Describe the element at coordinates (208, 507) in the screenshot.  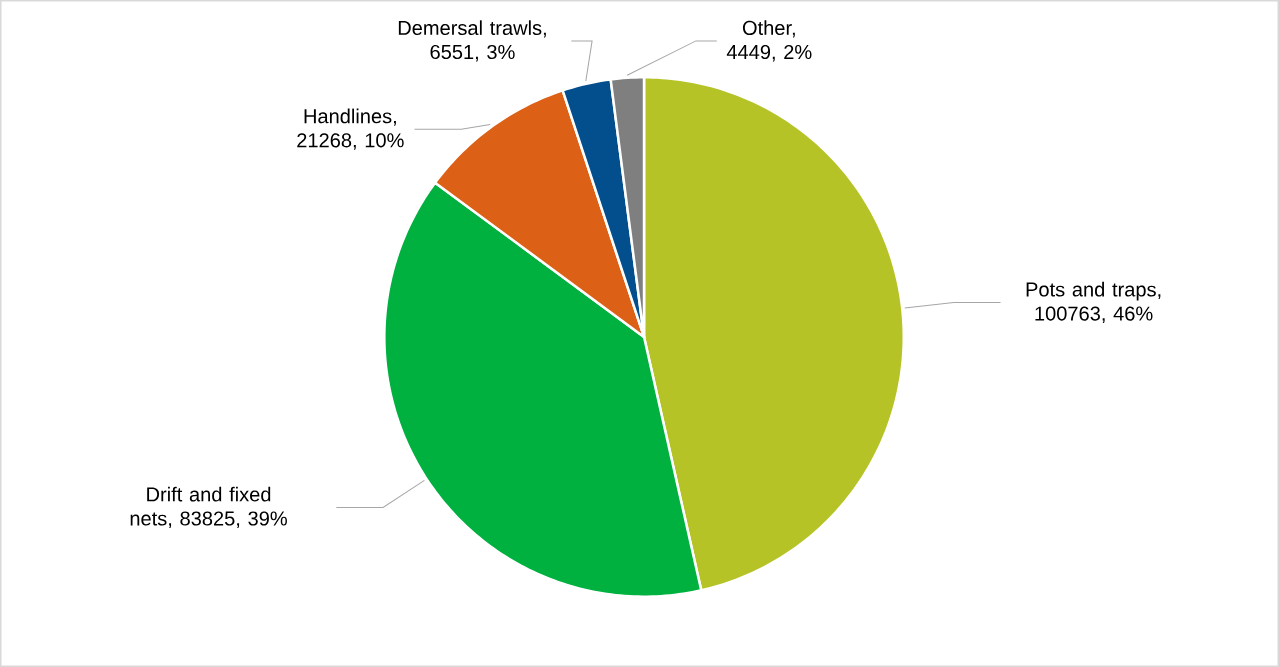
I see `data-label: Drift and fixed nets, 83825, 39%` at that location.